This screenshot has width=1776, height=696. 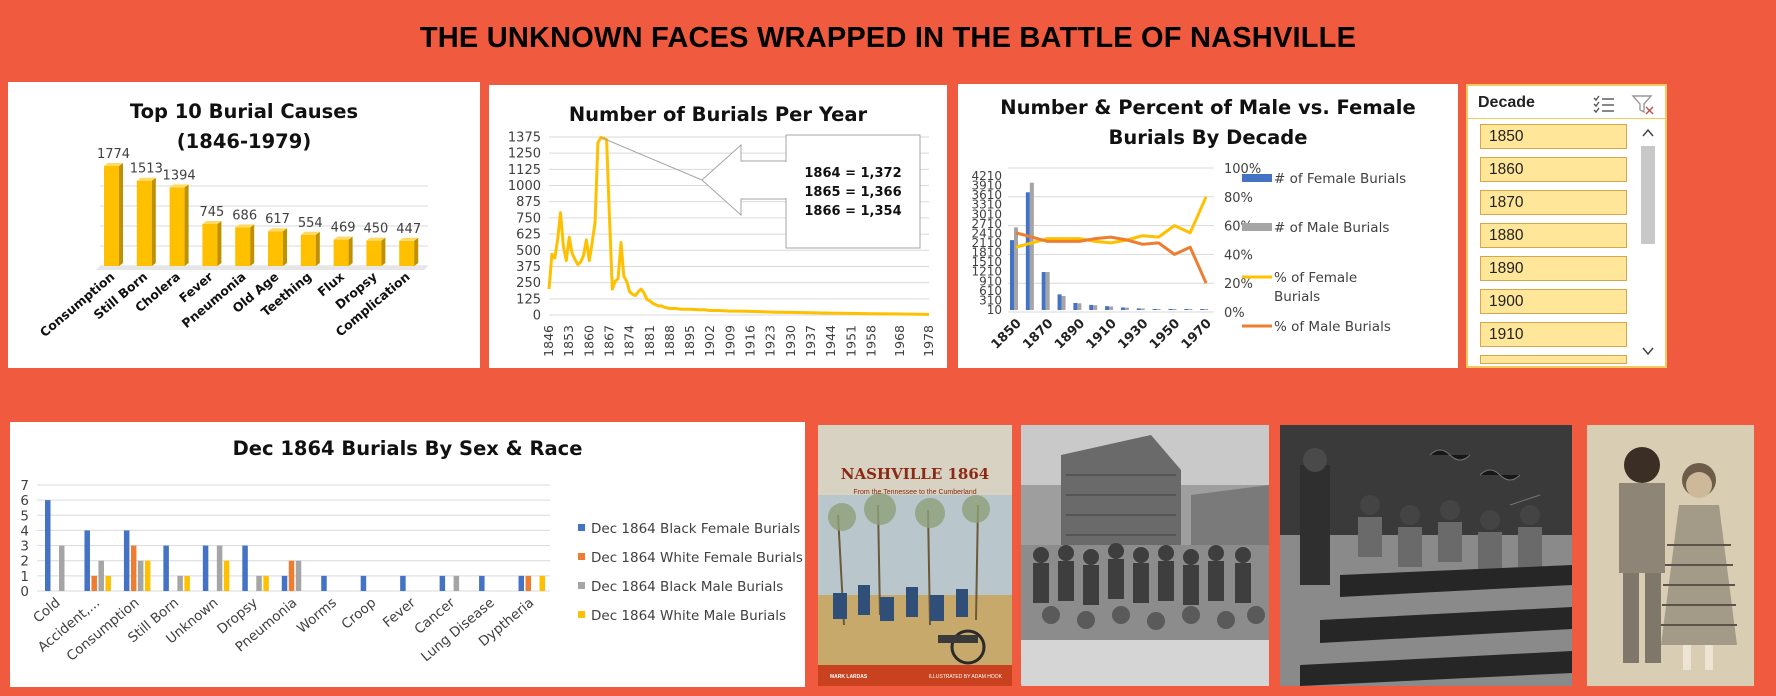 What do you see at coordinates (928, 341) in the screenshot?
I see `x-tick-label: 1978` at bounding box center [928, 341].